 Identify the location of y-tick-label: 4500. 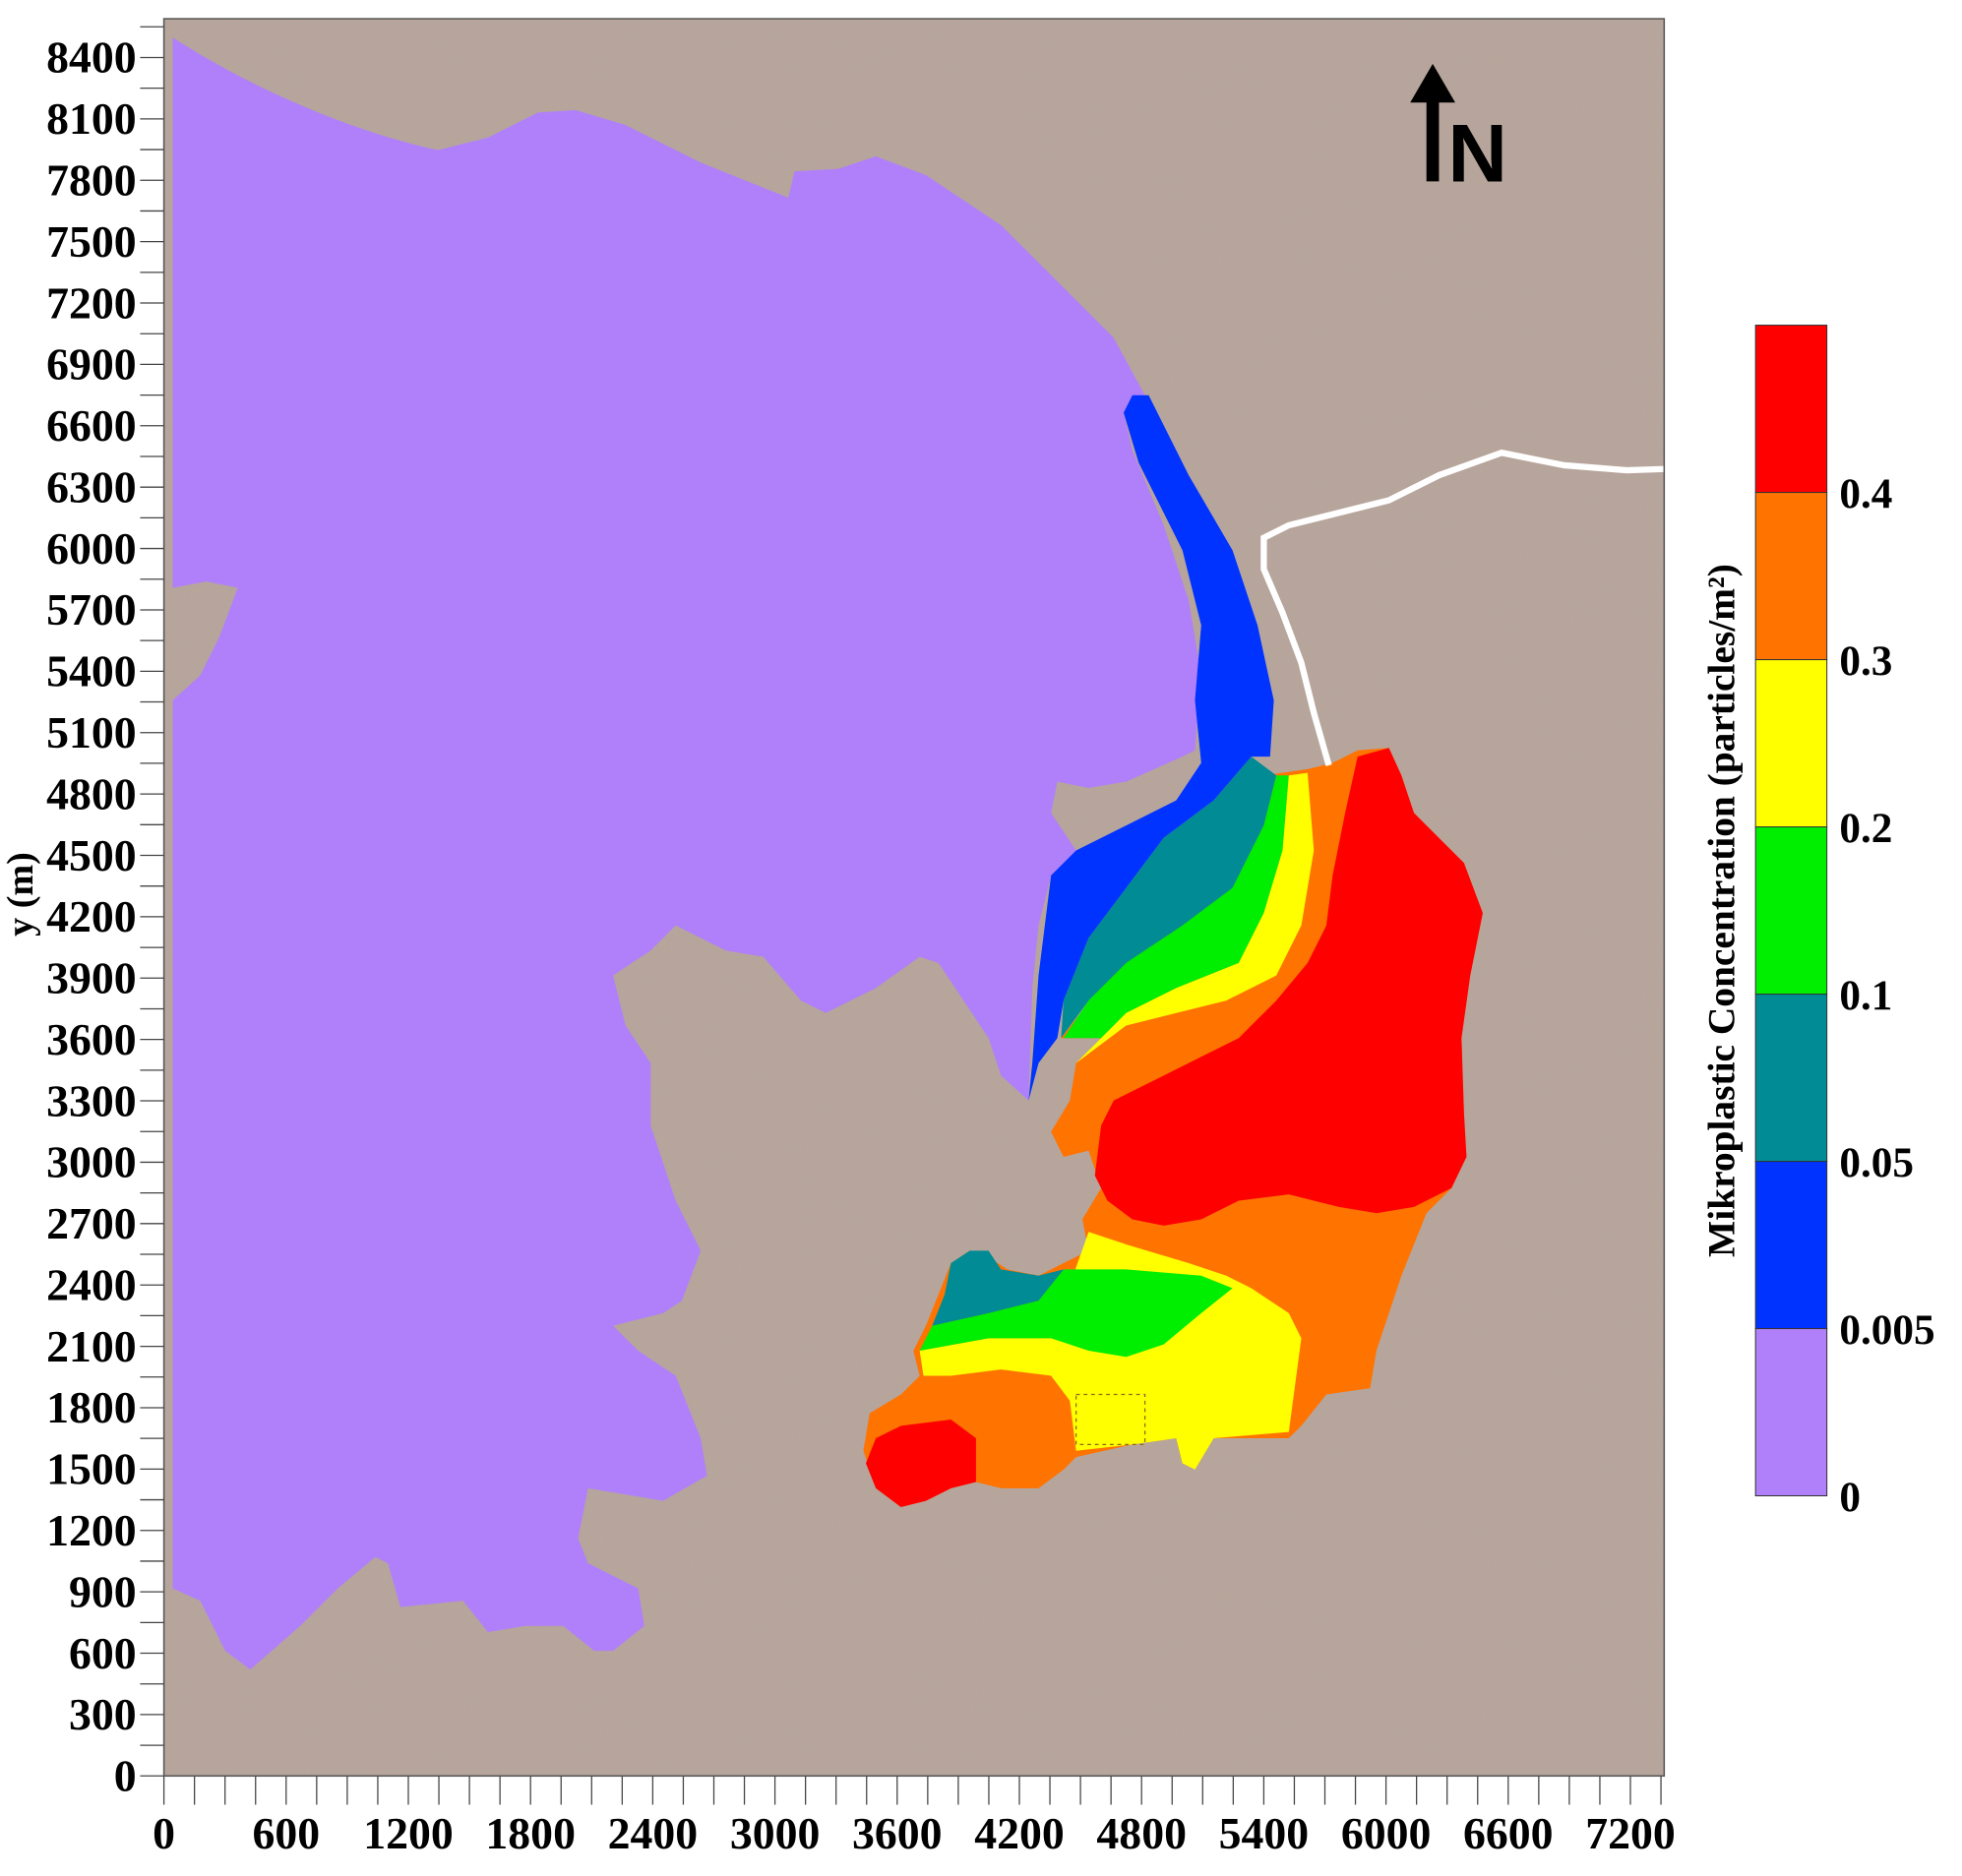
(91, 855).